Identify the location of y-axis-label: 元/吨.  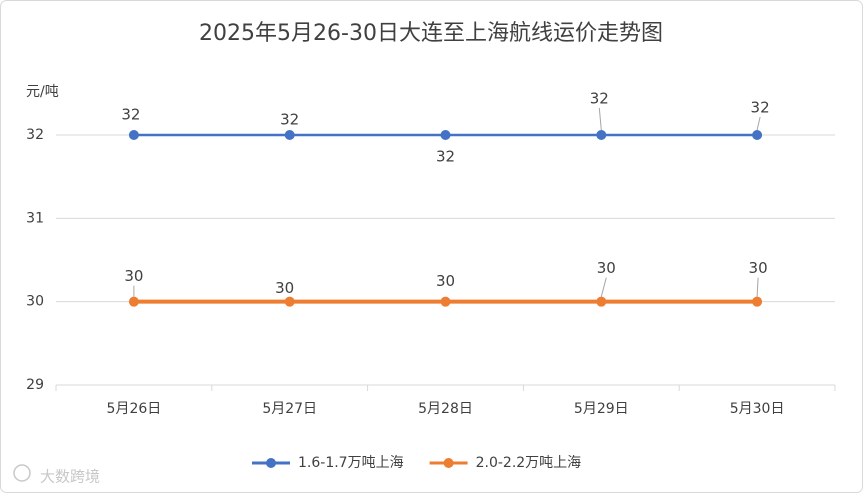
(42, 92).